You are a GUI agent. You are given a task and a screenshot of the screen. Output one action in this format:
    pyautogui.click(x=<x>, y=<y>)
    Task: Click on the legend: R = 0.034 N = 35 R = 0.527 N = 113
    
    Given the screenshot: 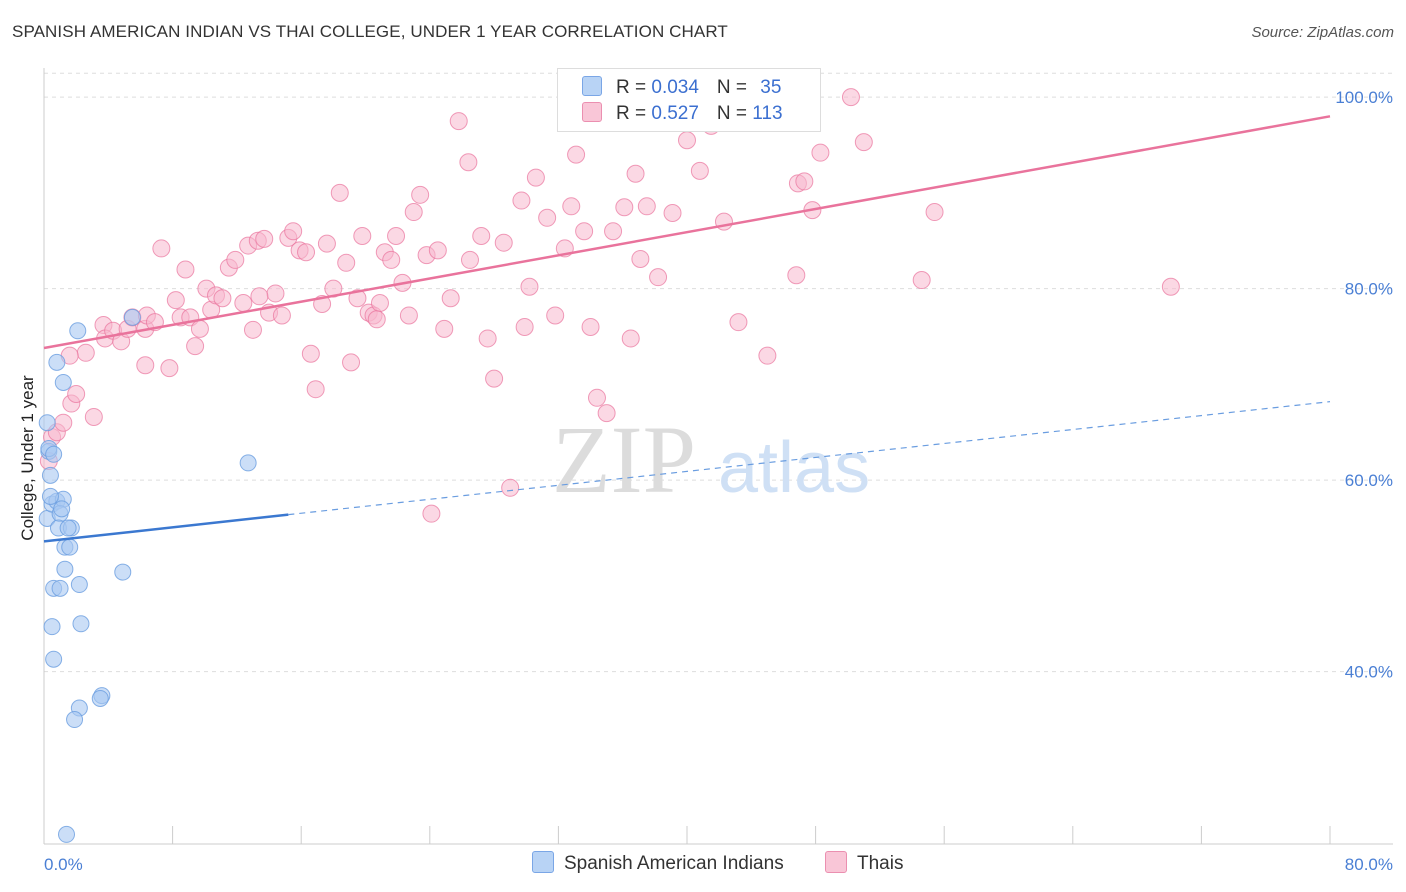 What is the action you would take?
    pyautogui.click(x=689, y=100)
    